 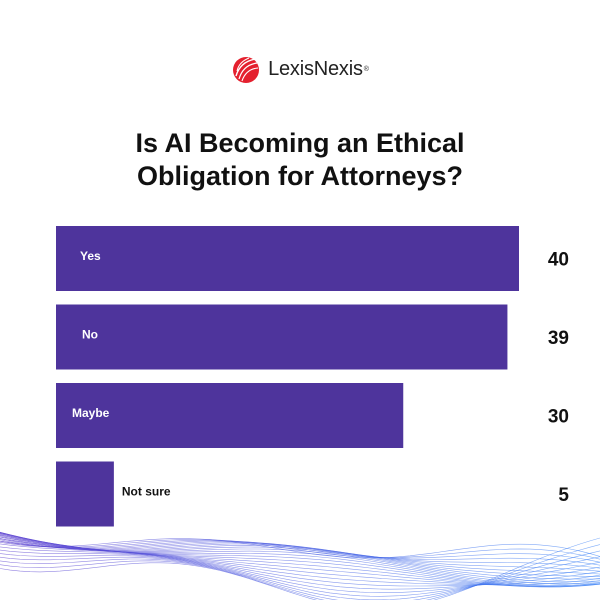 What do you see at coordinates (287, 258) in the screenshot?
I see `bar-yes` at bounding box center [287, 258].